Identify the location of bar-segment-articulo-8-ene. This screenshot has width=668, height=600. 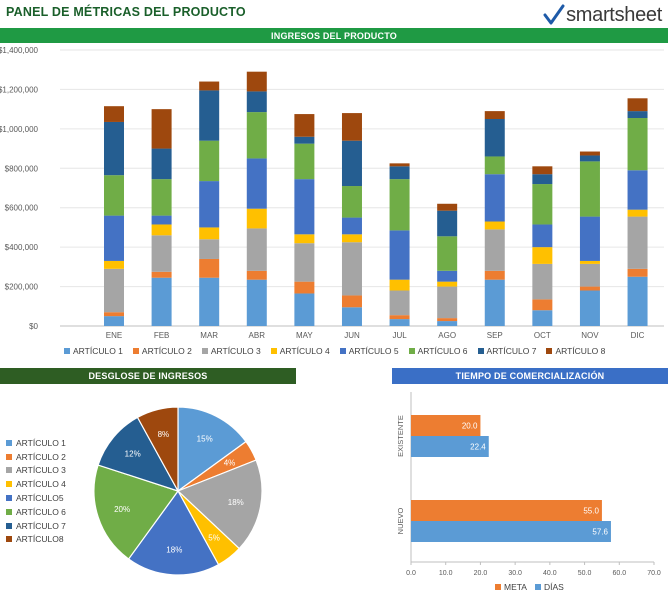
(114, 114).